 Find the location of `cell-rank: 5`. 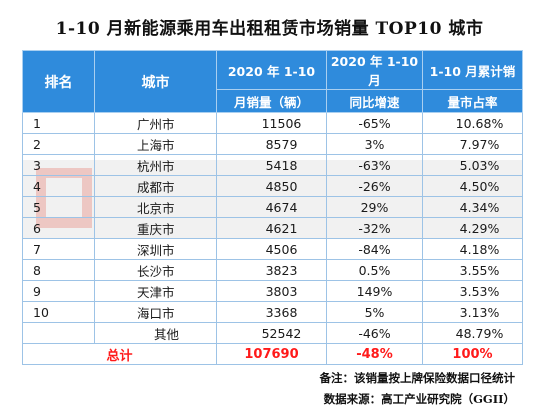

cell-rank: 5 is located at coordinates (58, 207).